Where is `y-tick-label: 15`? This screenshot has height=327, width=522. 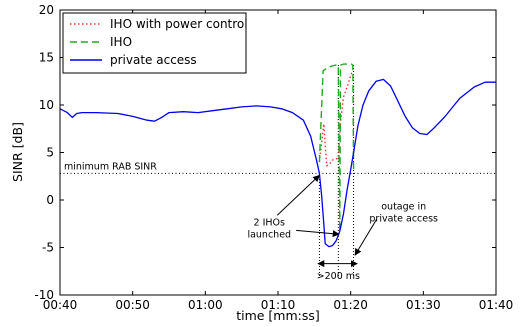 y-tick-label: 15 is located at coordinates (46, 58).